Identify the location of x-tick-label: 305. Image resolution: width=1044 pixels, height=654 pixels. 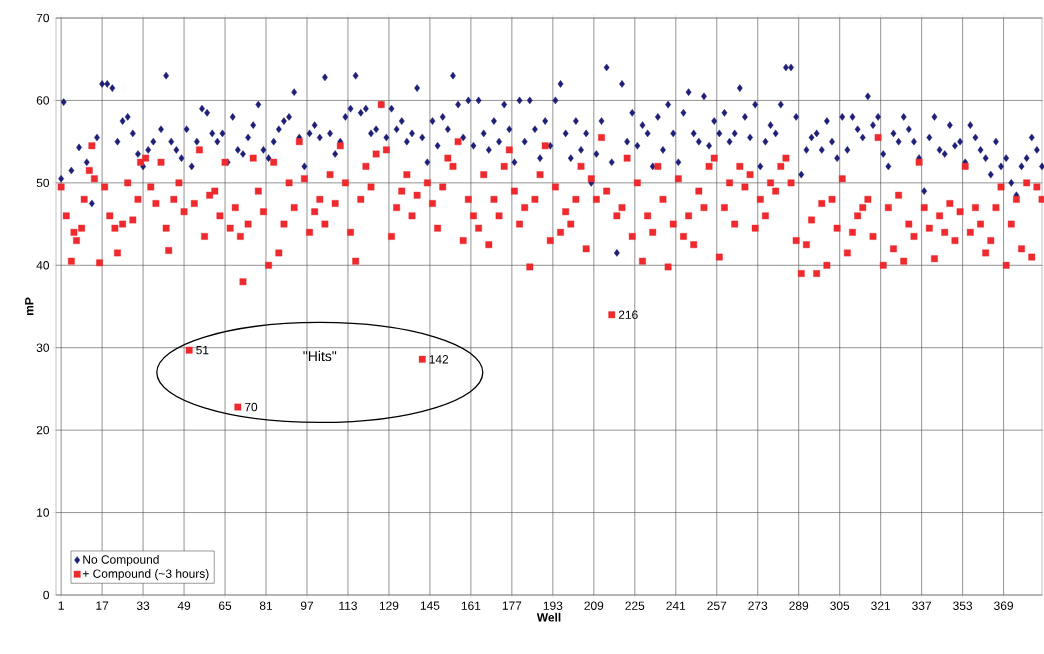
(840, 605).